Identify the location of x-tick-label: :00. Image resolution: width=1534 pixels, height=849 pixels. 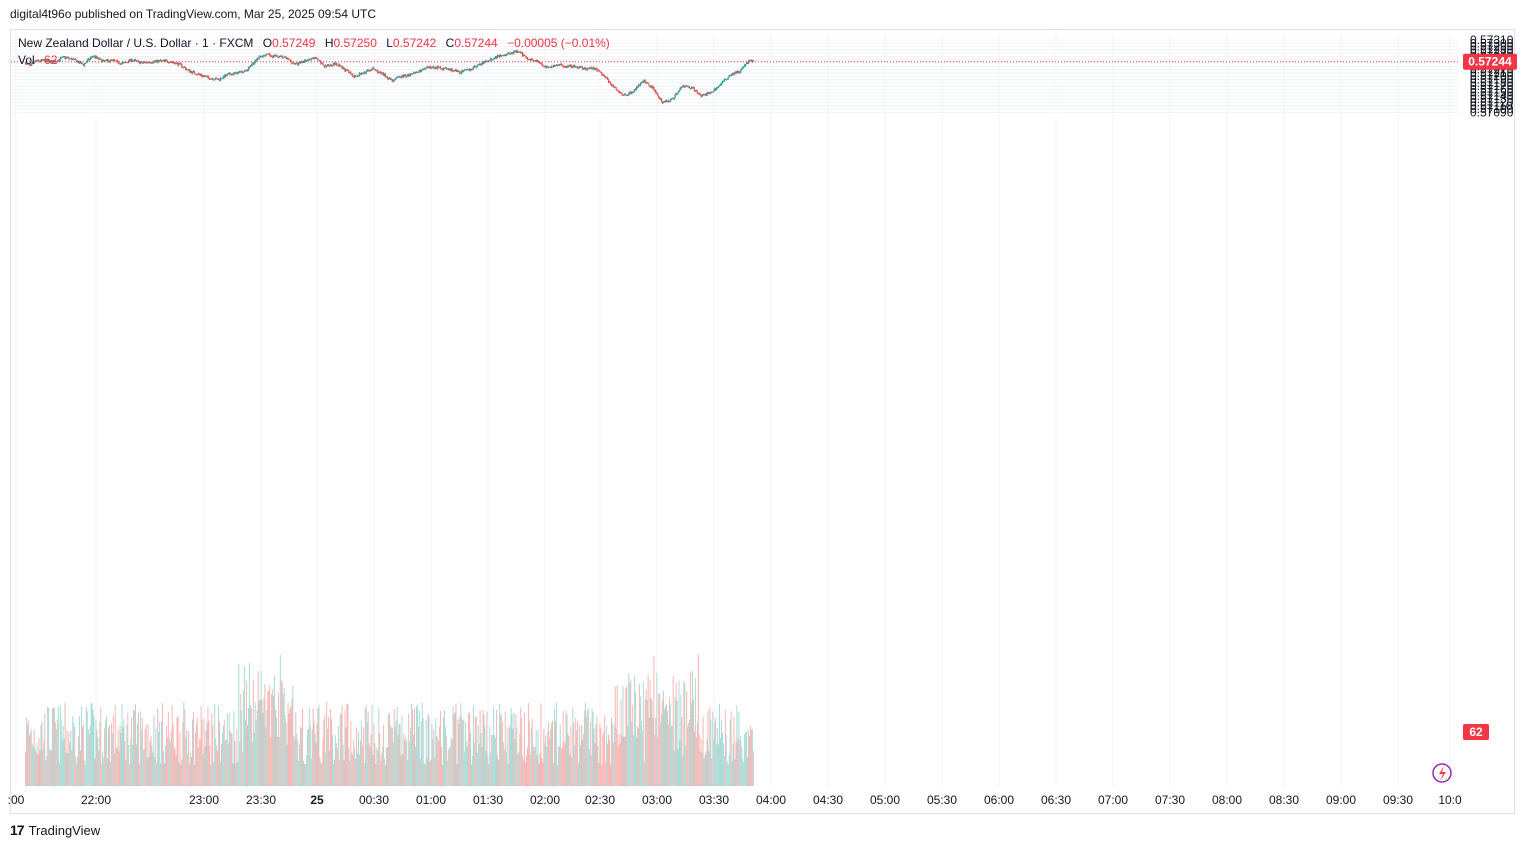
(16, 800).